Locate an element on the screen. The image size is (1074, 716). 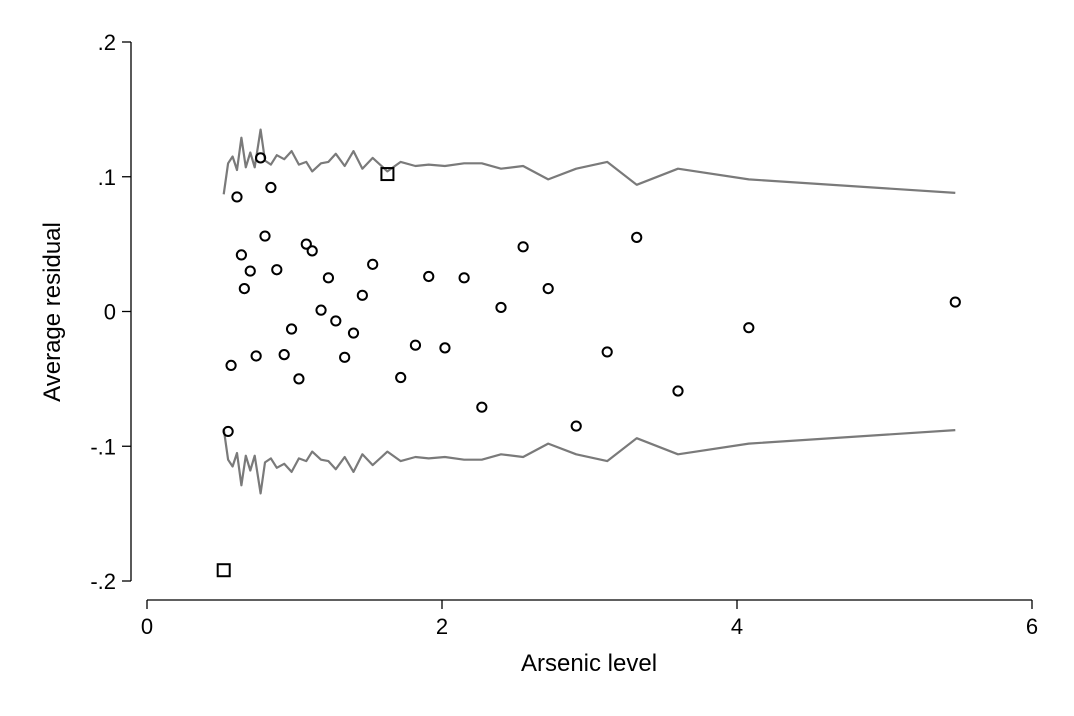
y-axis-title: Average residual is located at coordinates (52, 312).